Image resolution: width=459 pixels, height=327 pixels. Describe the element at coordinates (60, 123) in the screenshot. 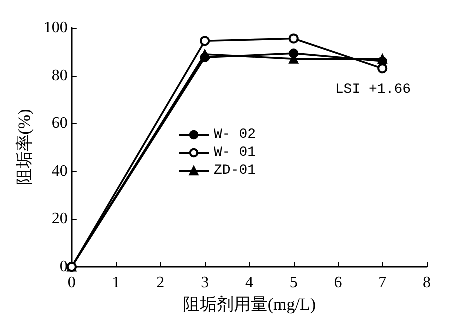

I see `y-tick-label: 60` at that location.